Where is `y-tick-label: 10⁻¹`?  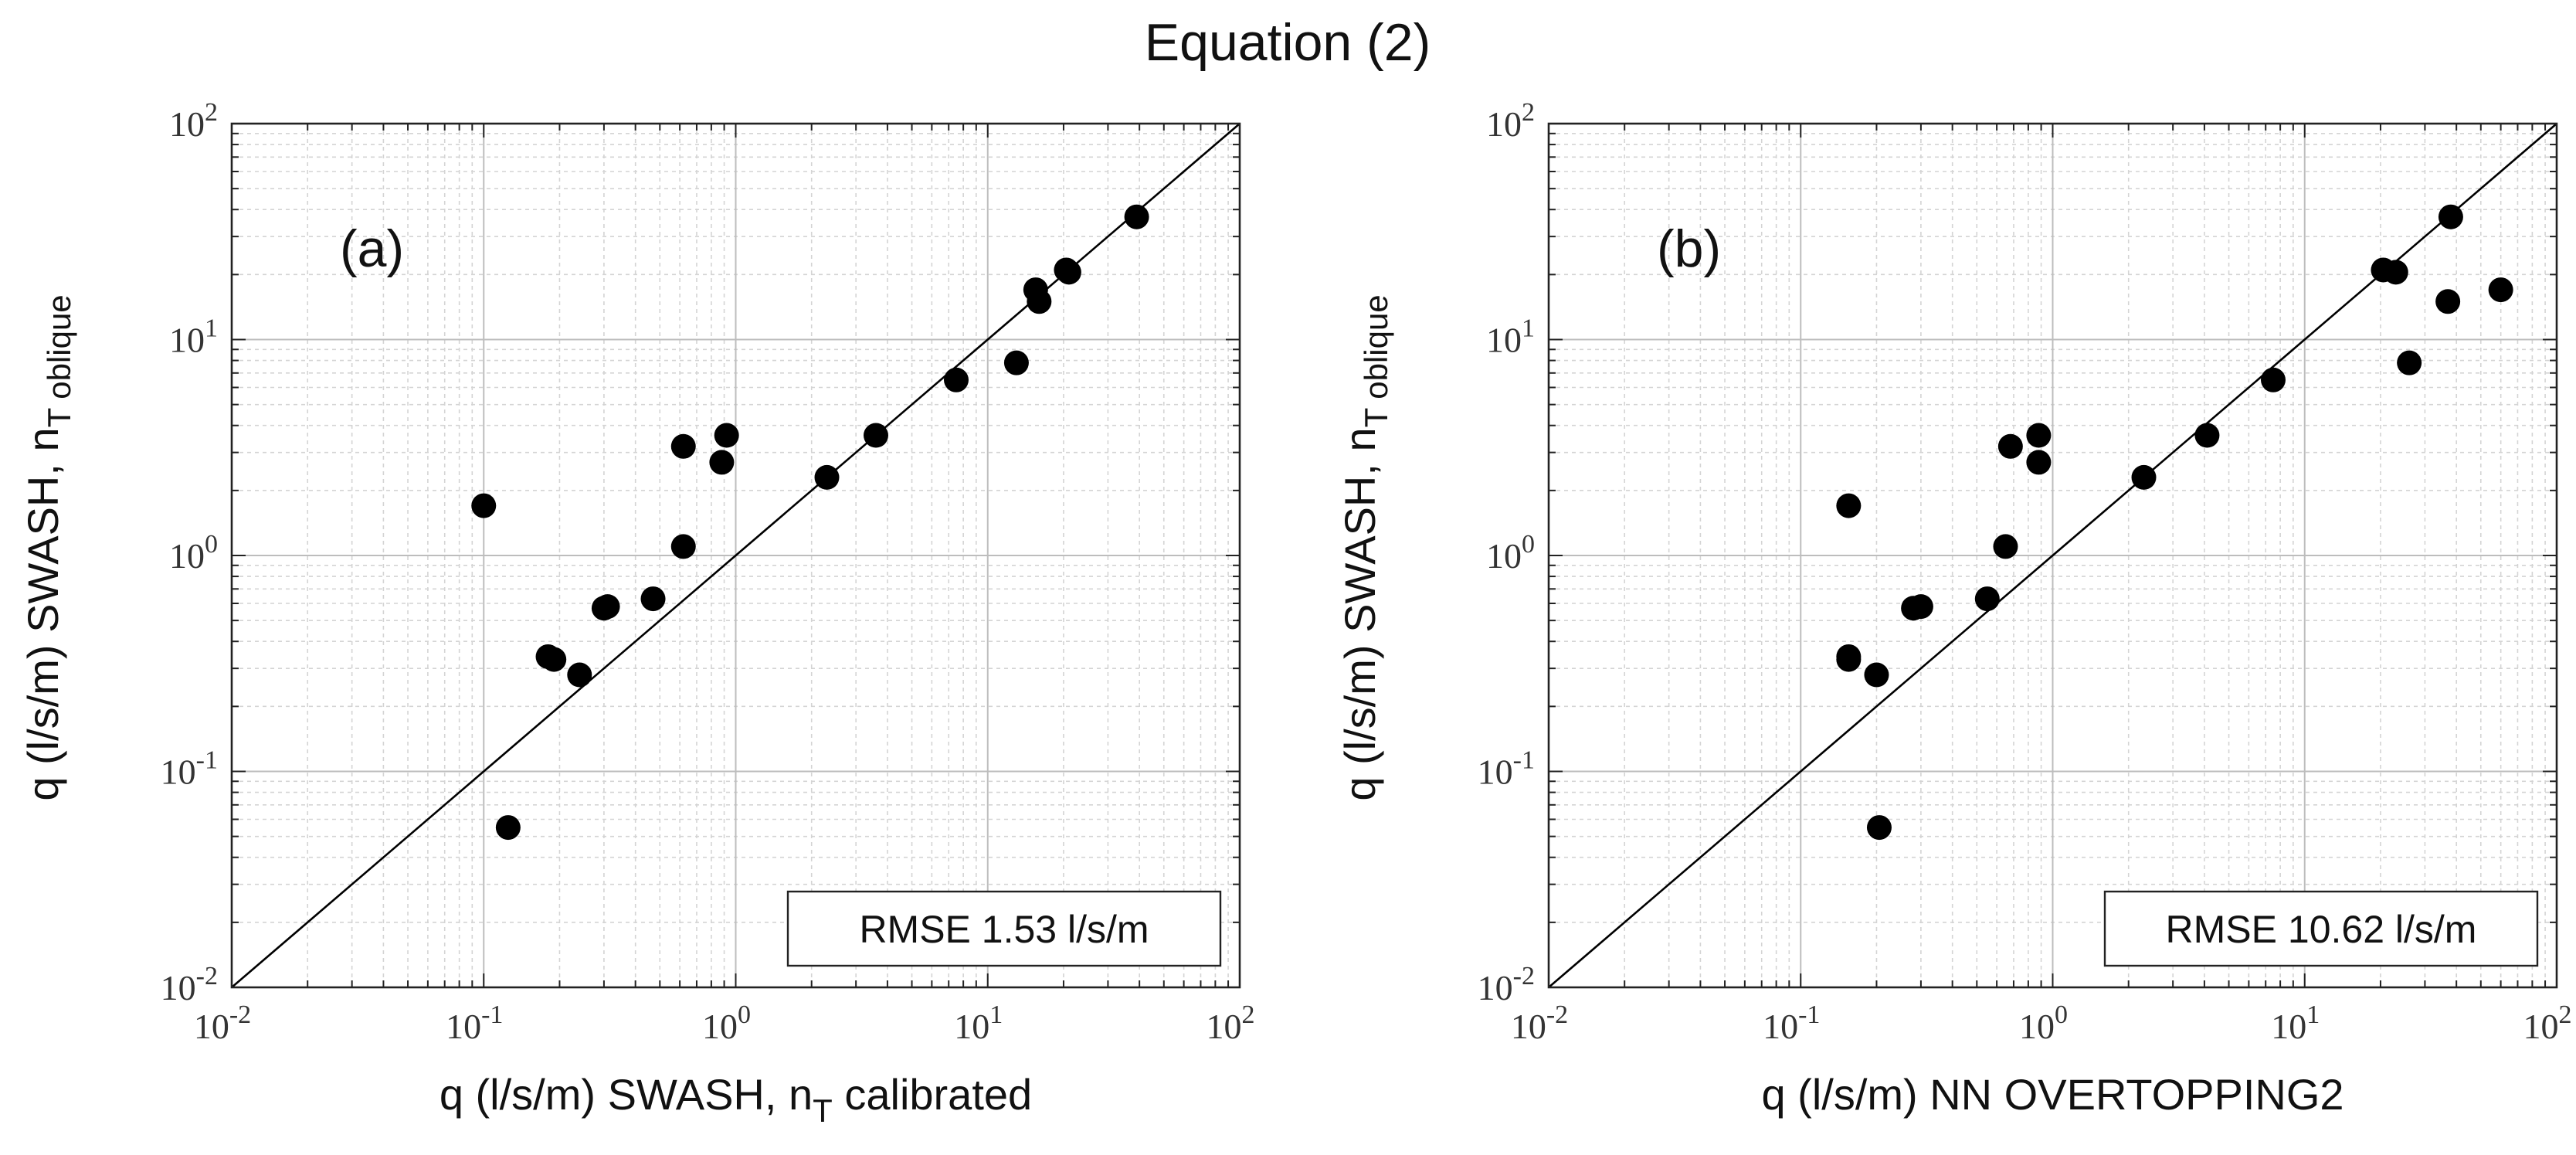 y-tick-label: 10⁻¹ is located at coordinates (1506, 769).